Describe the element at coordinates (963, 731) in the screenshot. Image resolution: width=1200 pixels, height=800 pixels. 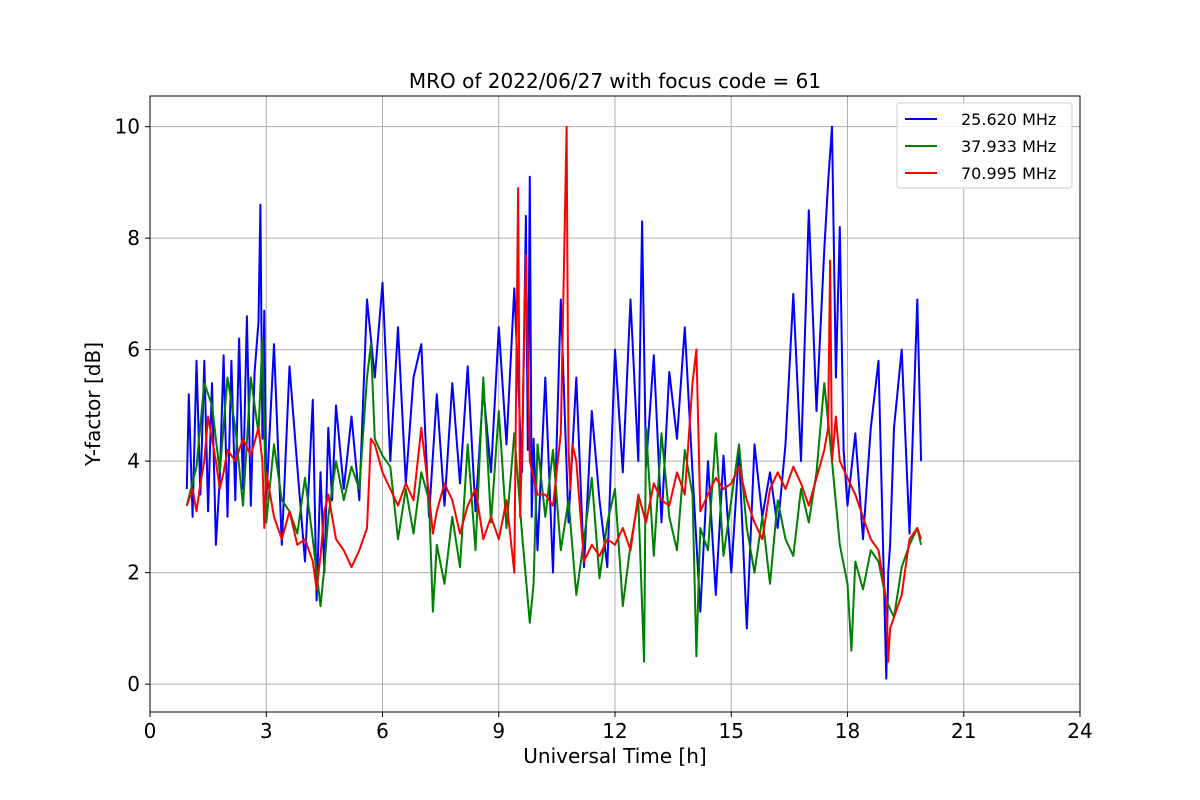
I see `x-tick-label: 21` at that location.